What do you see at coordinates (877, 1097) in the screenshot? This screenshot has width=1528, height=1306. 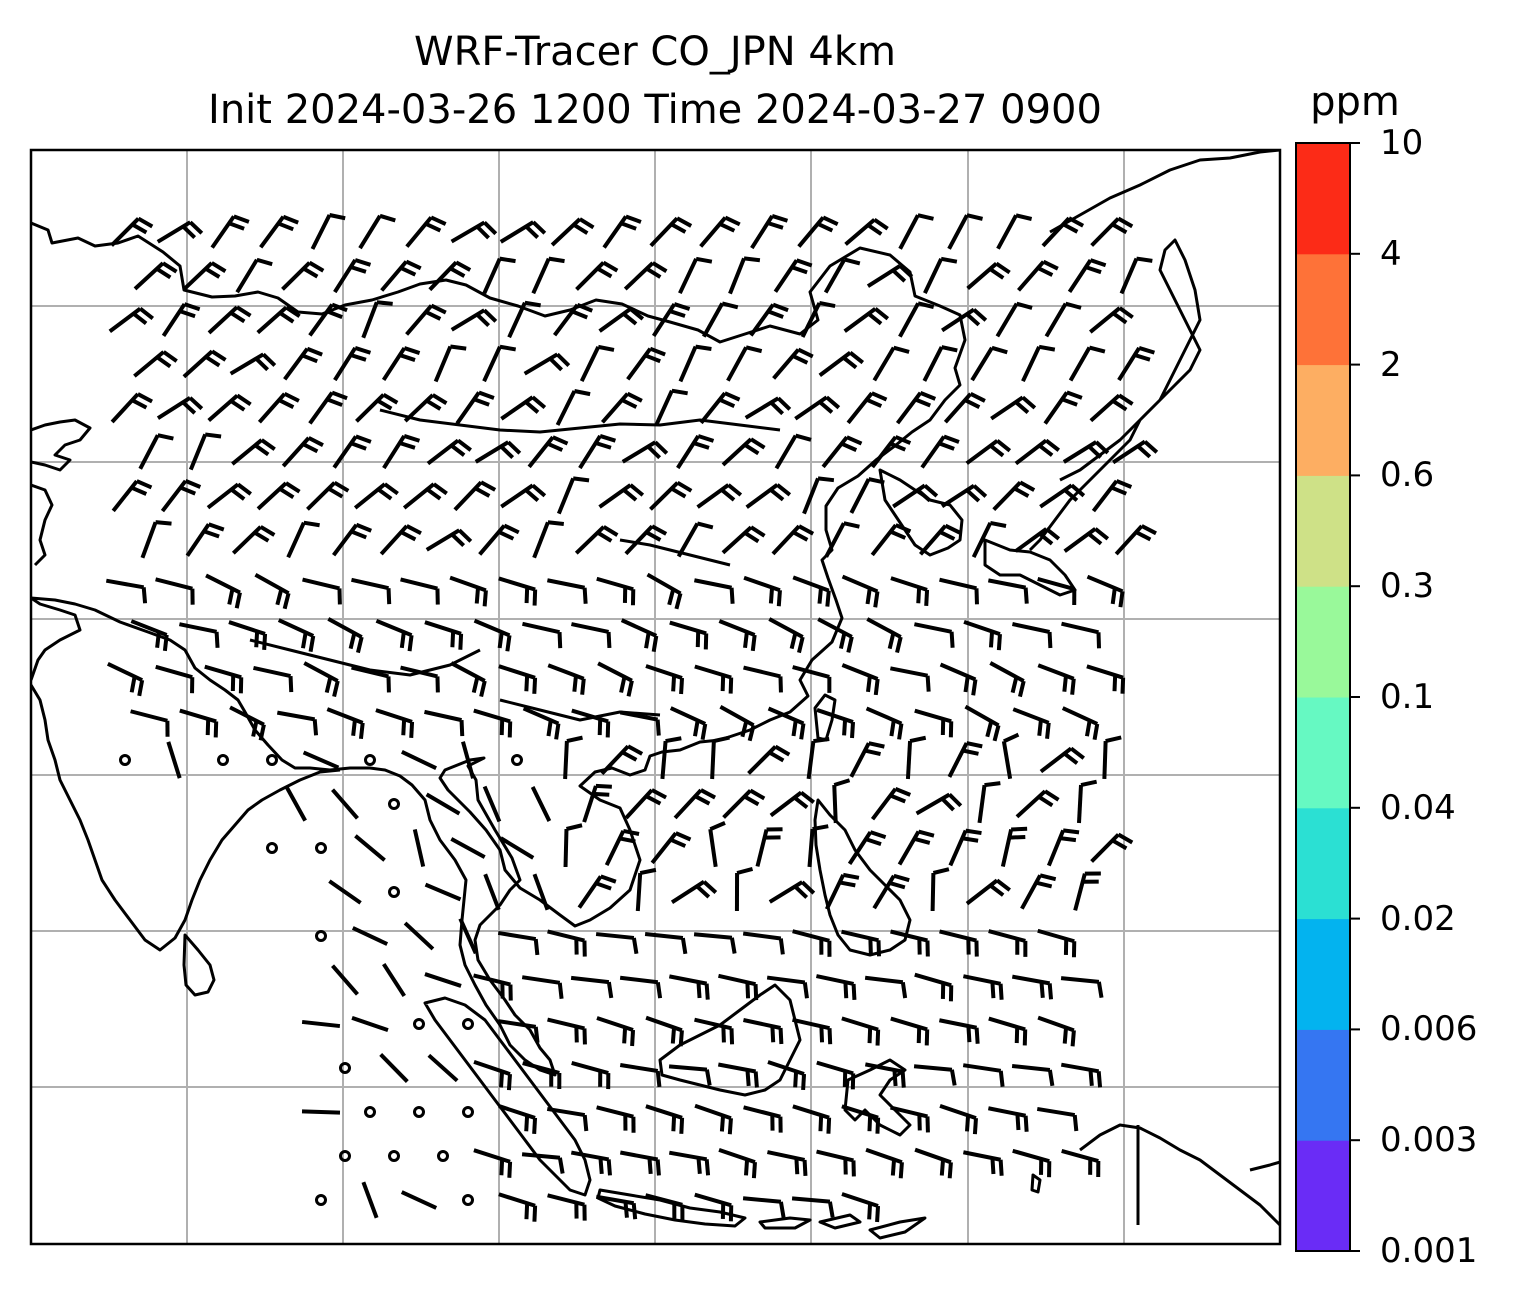 I see `coastline-sulawesi` at bounding box center [877, 1097].